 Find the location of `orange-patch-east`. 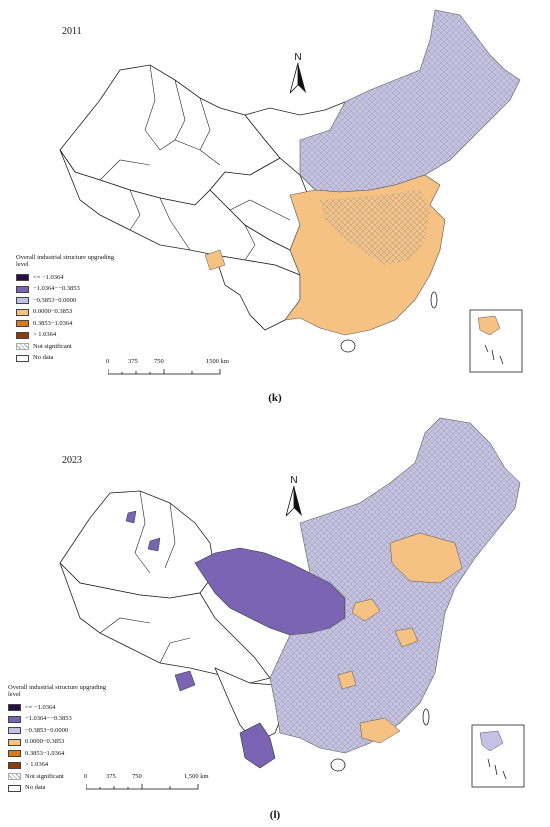

orange-patch-east is located at coordinates (406, 637).